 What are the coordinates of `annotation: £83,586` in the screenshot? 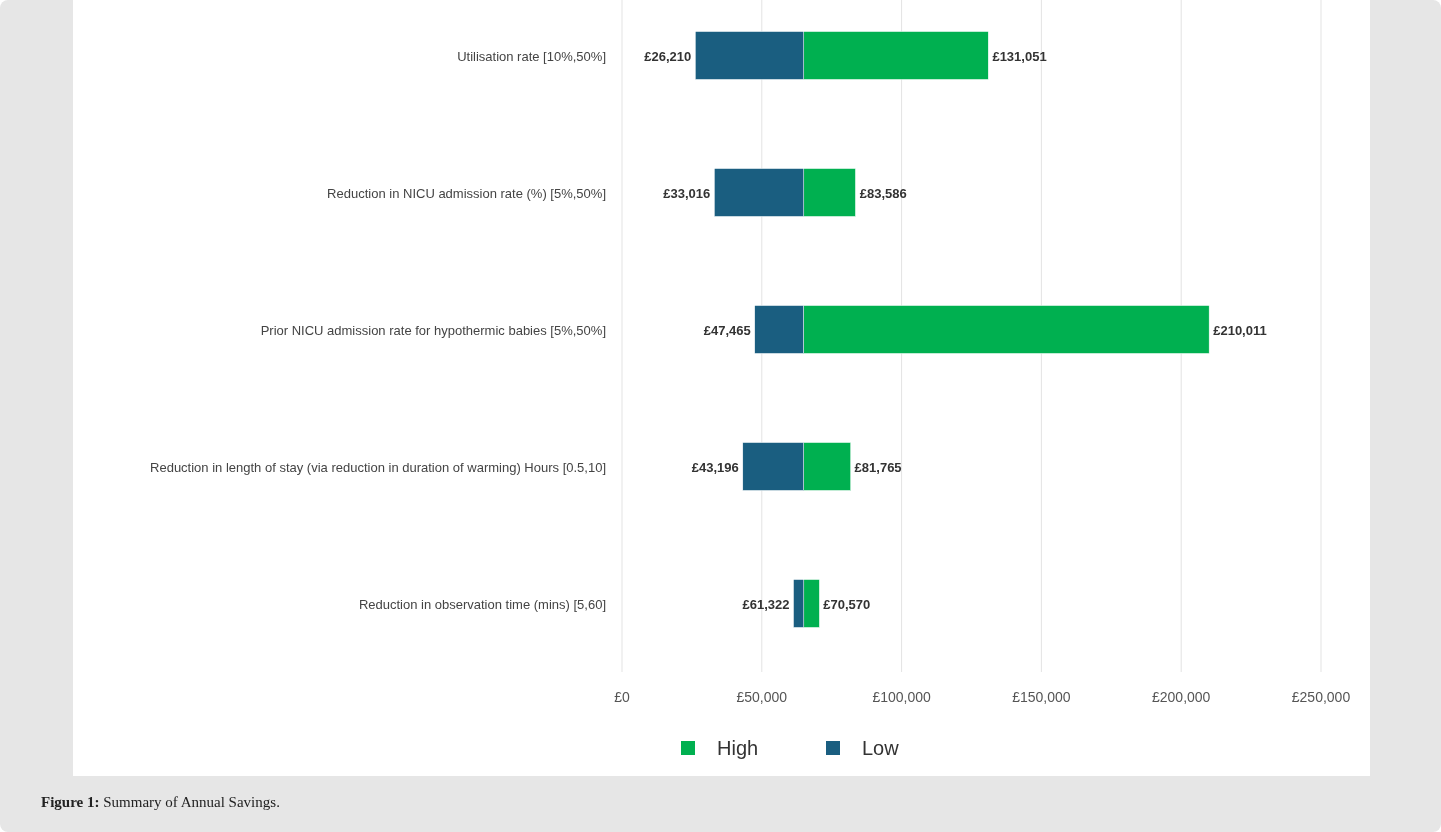 It's located at (883, 193).